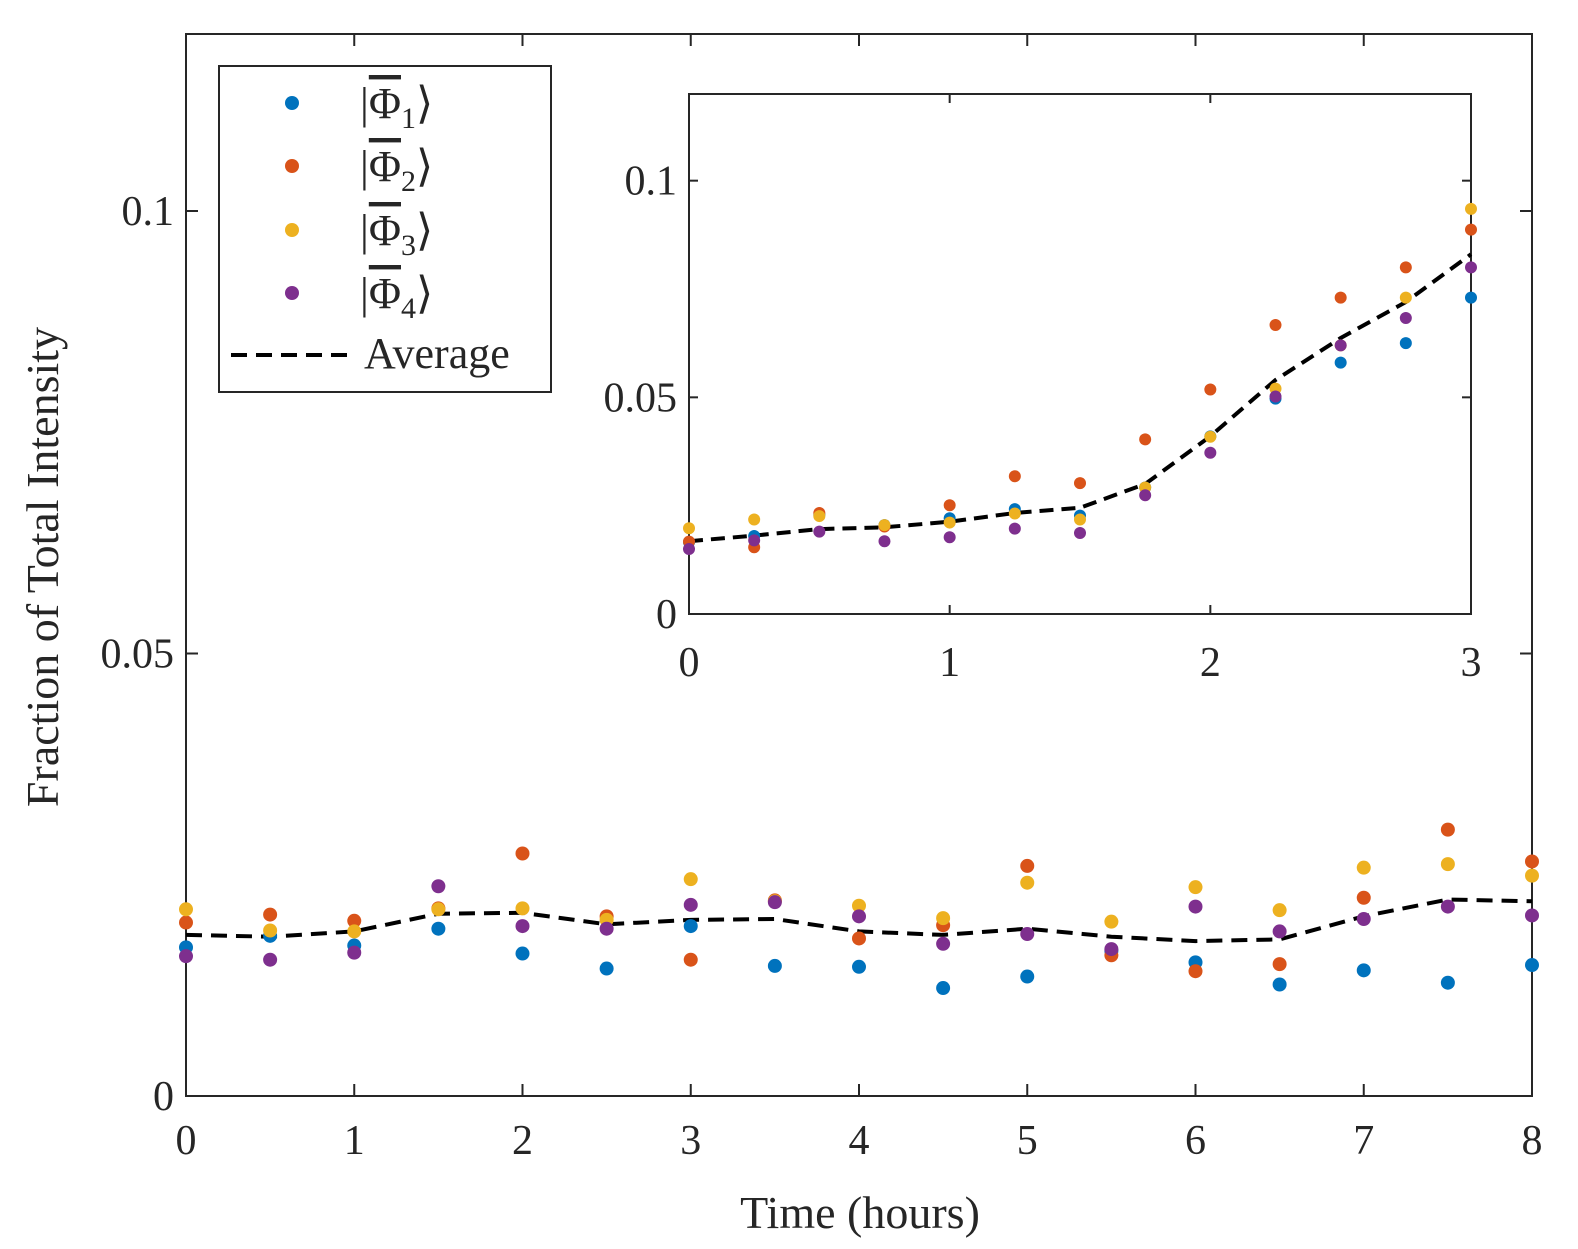  Describe the element at coordinates (1210, 663) in the screenshot. I see `inset-x-tick-label: 2` at that location.